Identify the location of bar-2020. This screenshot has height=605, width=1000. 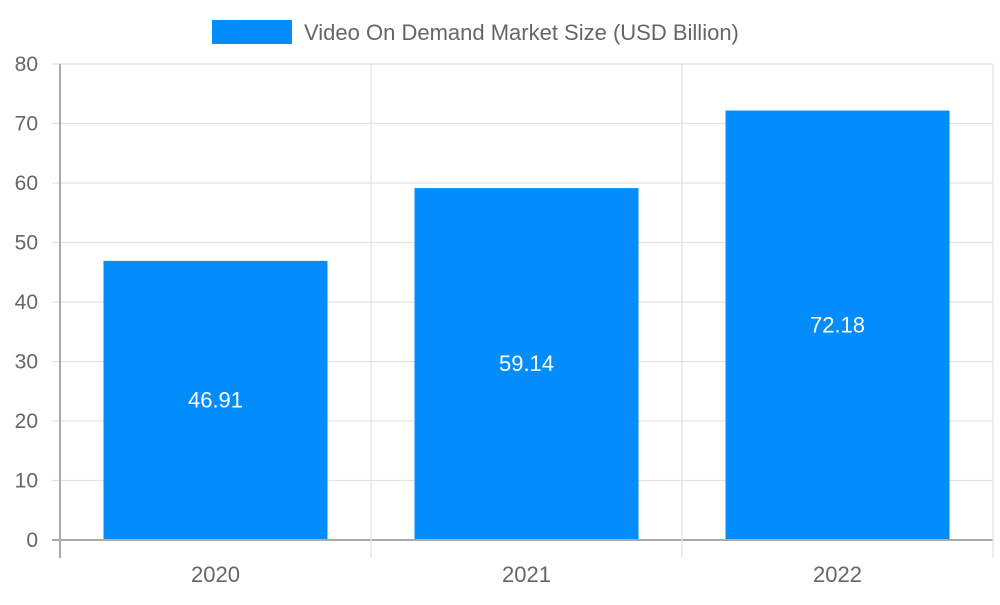
(215, 399).